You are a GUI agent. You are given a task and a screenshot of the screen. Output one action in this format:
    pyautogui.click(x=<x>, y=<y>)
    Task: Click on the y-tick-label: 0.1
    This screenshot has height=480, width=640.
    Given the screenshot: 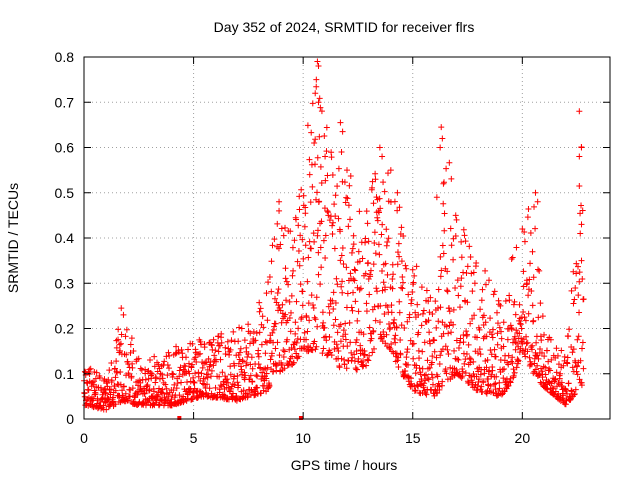 What is the action you would take?
    pyautogui.click(x=65, y=374)
    